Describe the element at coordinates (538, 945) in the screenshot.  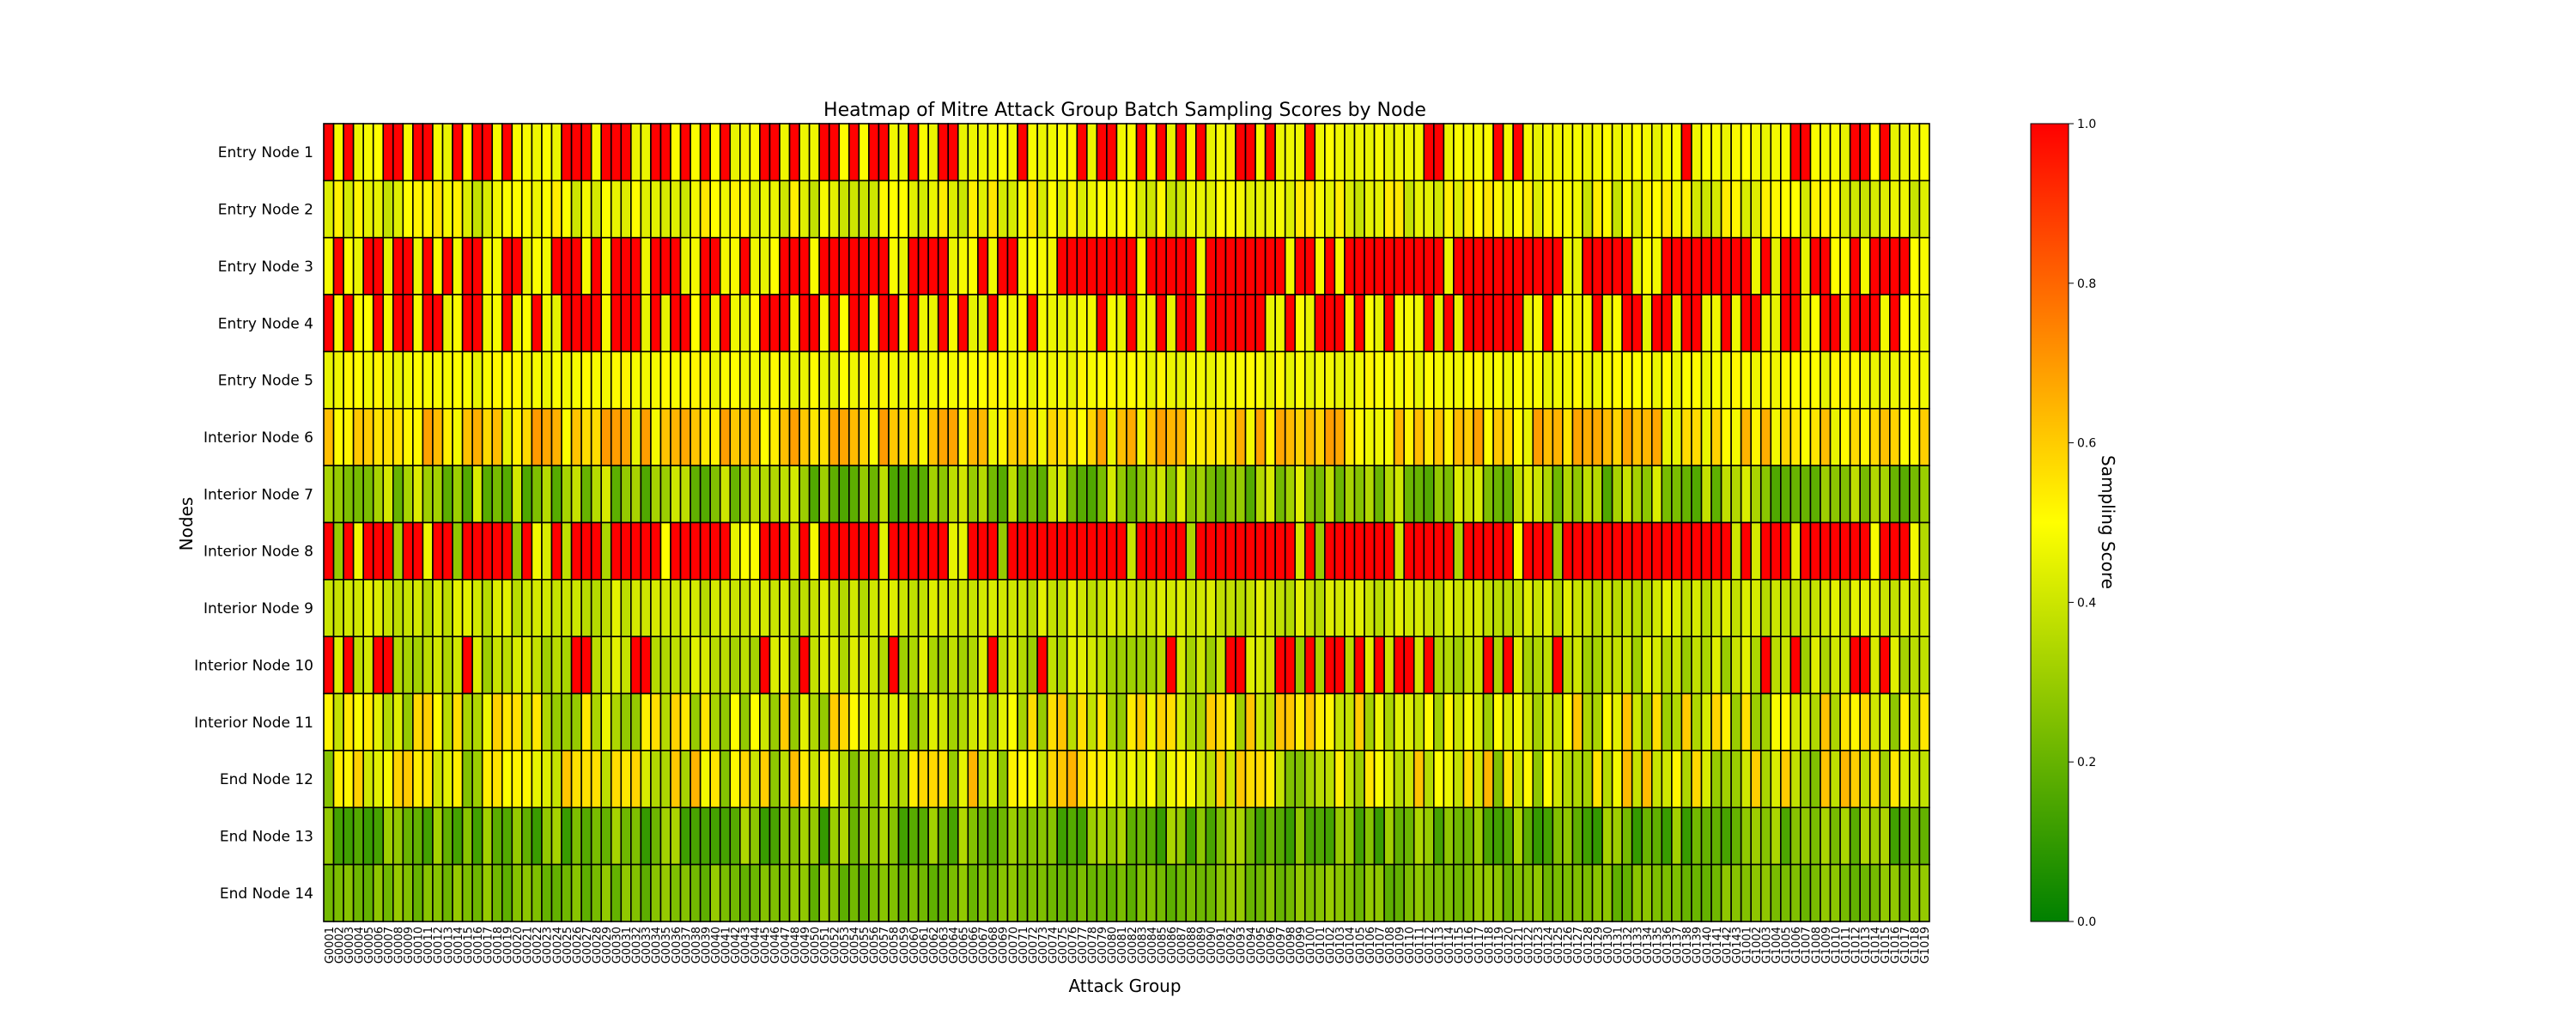
I see `column-label: G0022` at that location.